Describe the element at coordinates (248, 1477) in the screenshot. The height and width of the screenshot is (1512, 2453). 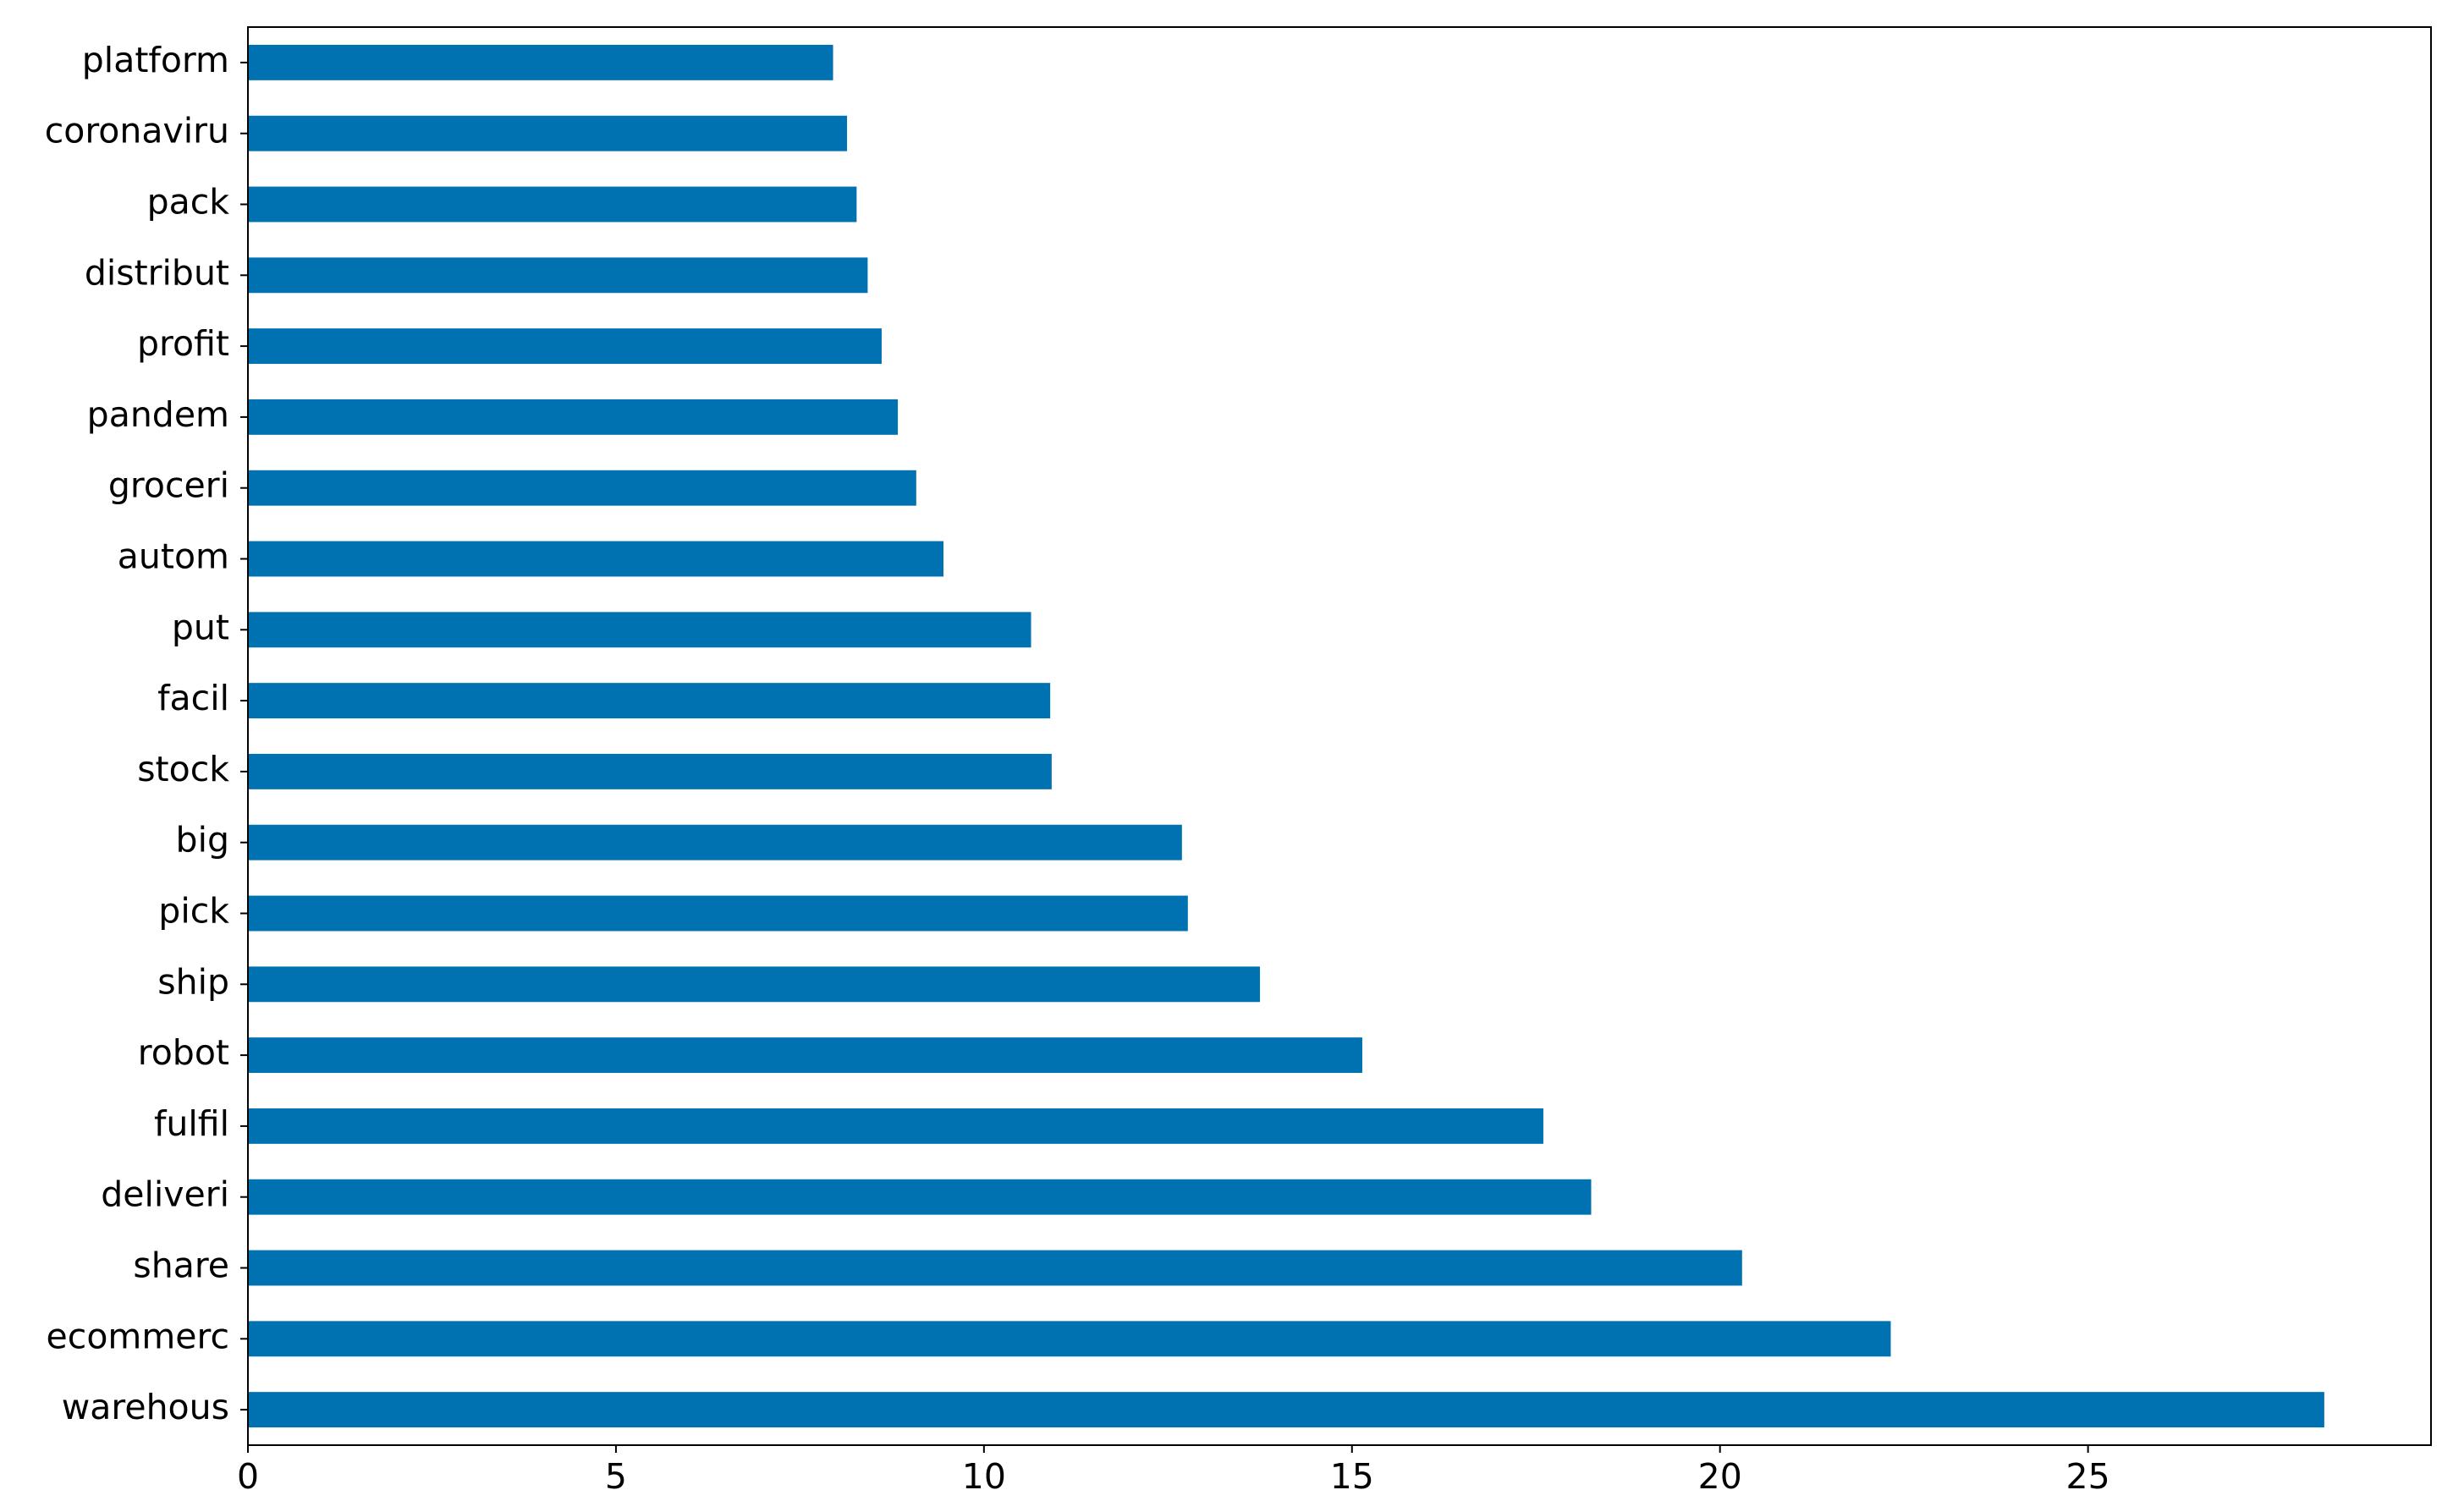
I see `x-tick-label: 0` at that location.